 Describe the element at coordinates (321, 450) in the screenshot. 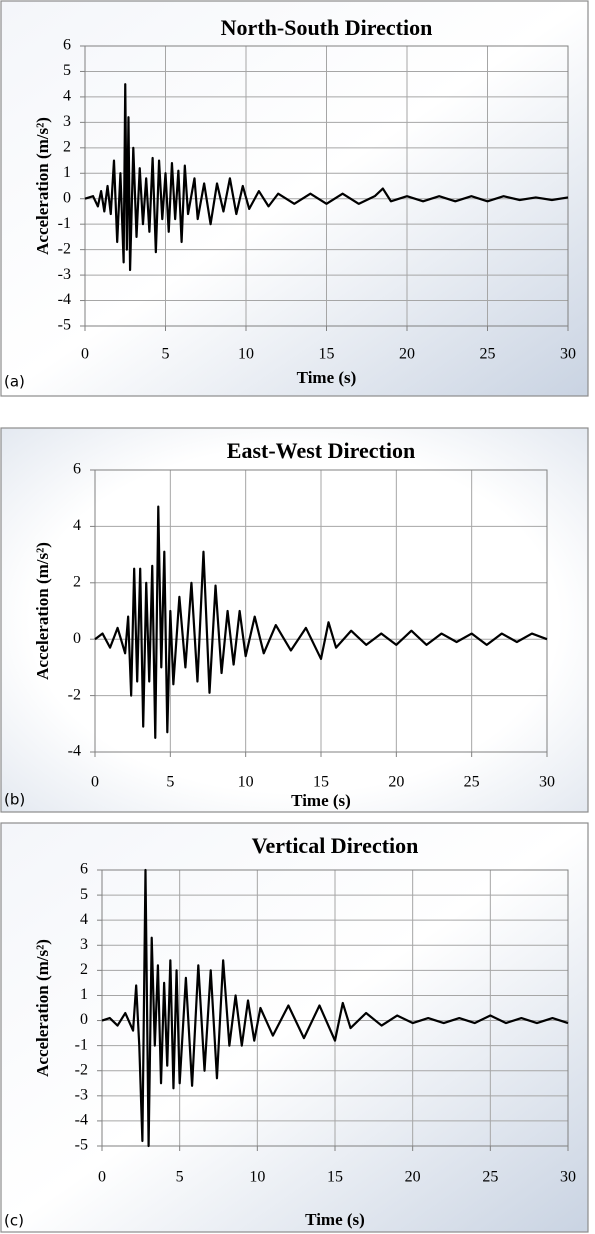

I see `chart-title: East-West Direction` at that location.